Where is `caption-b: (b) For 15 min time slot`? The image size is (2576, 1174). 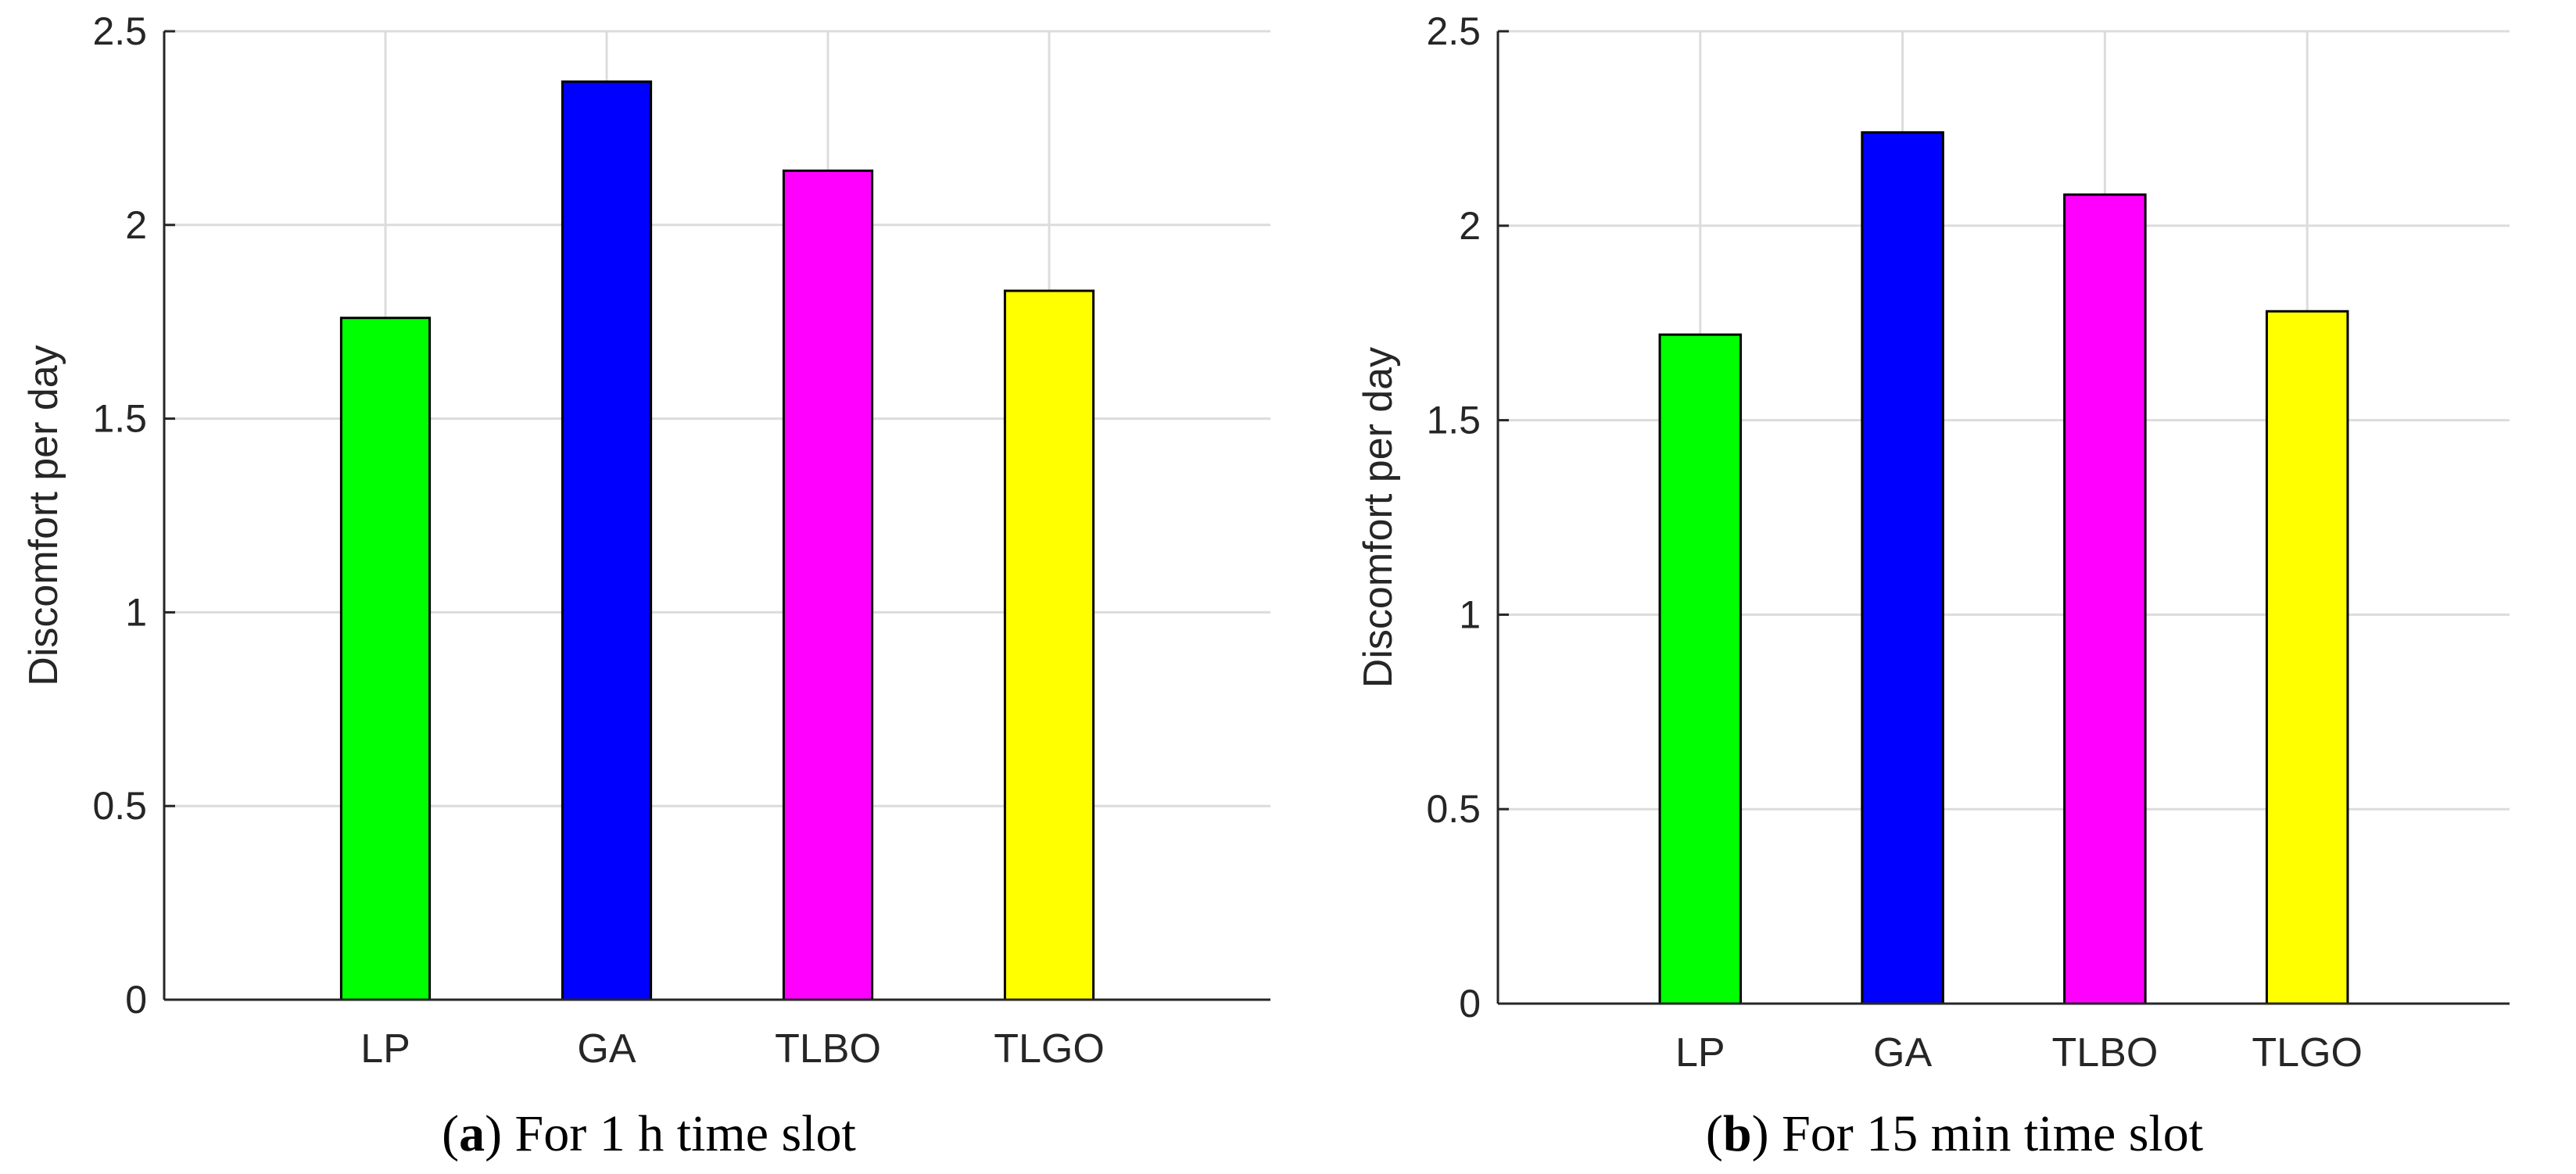 caption-b: (b) For 15 min time slot is located at coordinates (1954, 1133).